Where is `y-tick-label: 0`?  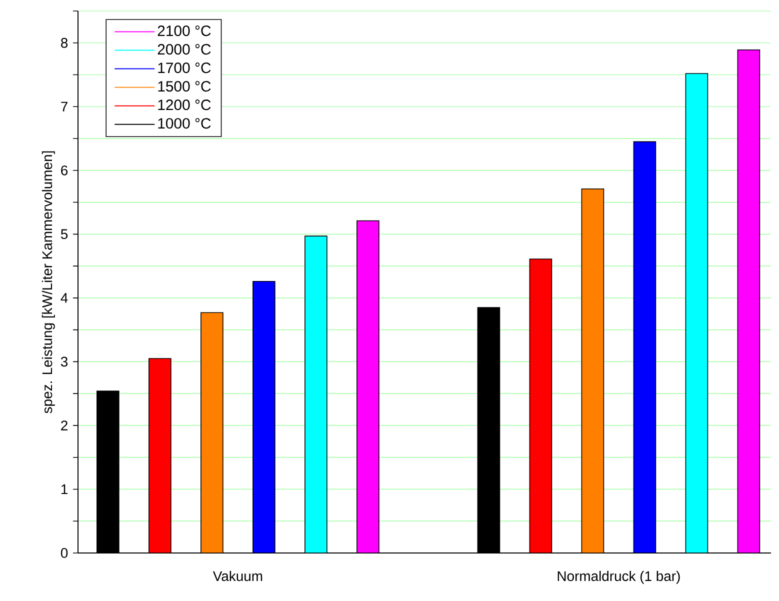
y-tick-label: 0 is located at coordinates (64, 553).